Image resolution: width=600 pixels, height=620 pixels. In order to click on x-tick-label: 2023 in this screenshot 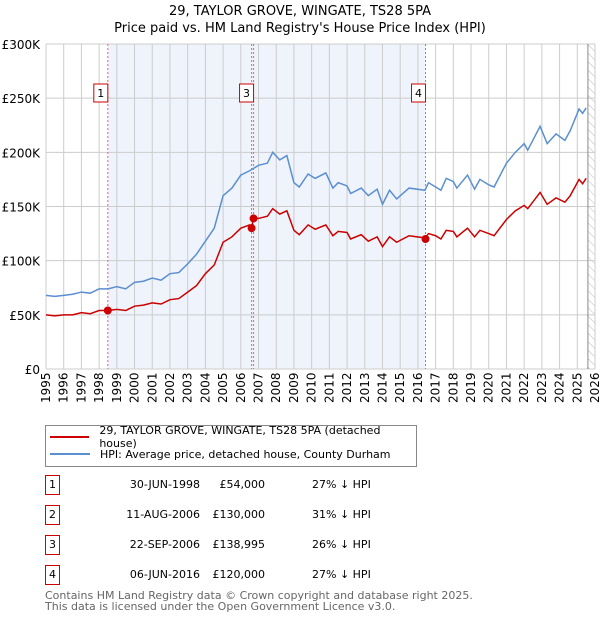, I will do `click(542, 387)`.